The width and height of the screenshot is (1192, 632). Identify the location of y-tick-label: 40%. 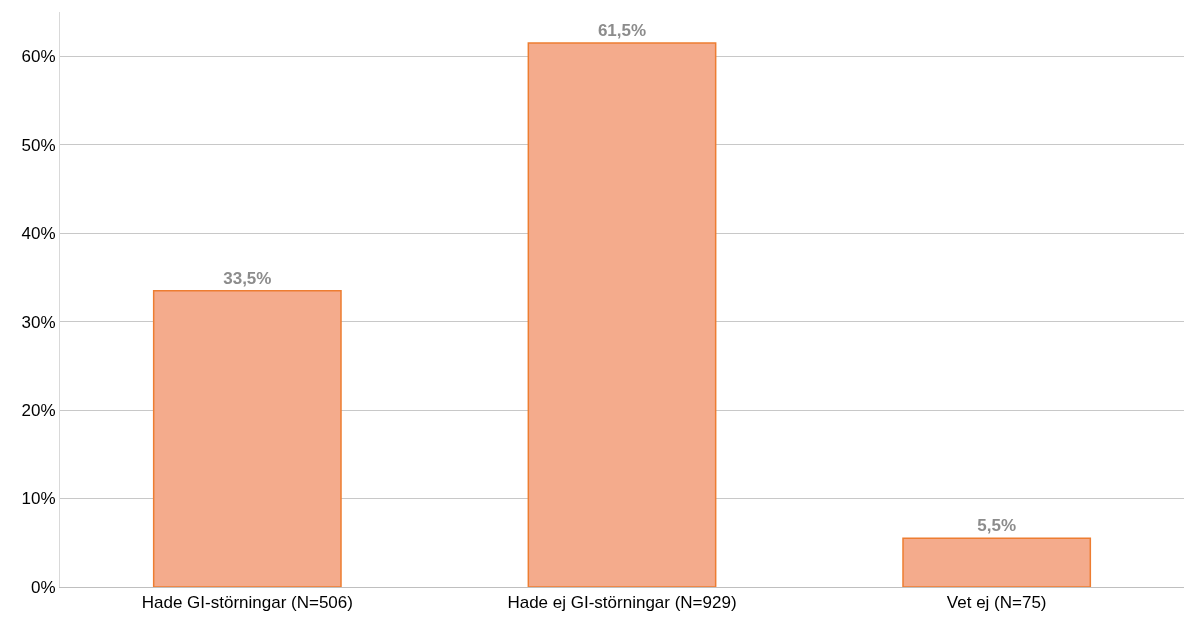
(38, 234).